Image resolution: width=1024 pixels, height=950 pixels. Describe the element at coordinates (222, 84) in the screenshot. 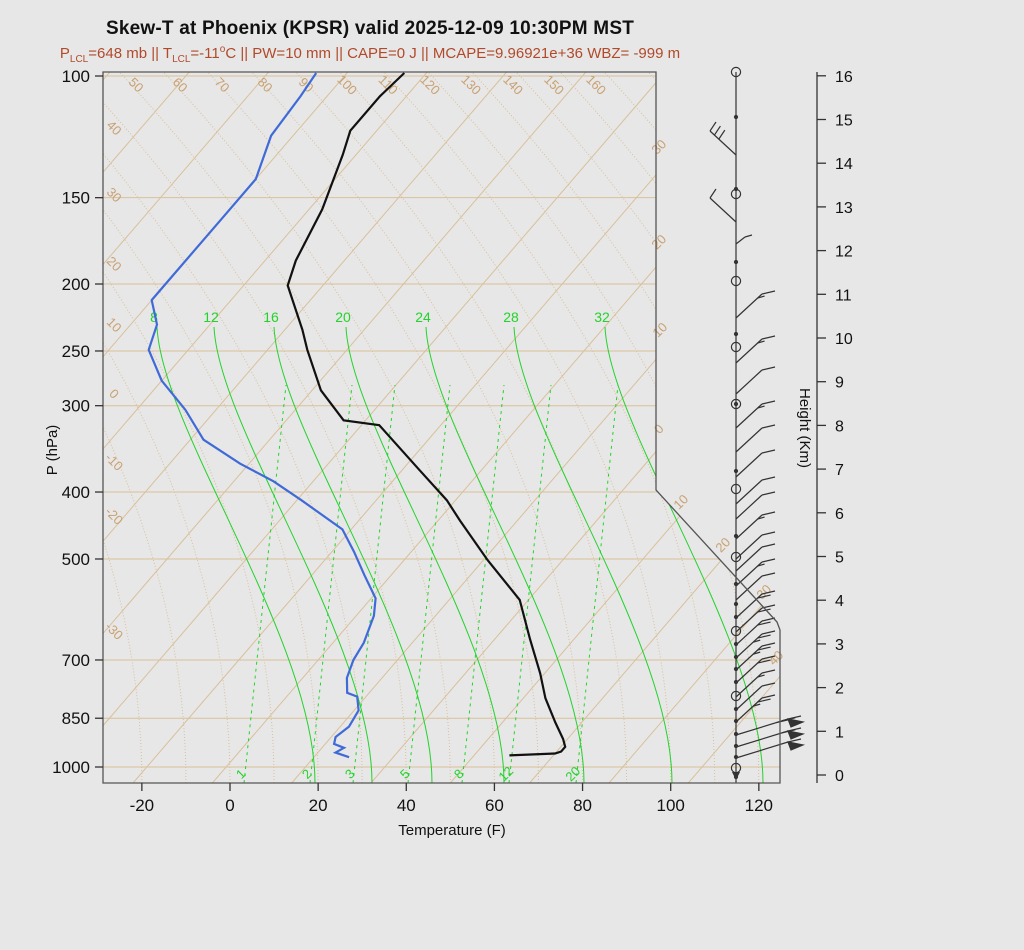

I see `svg-text: 70` at that location.